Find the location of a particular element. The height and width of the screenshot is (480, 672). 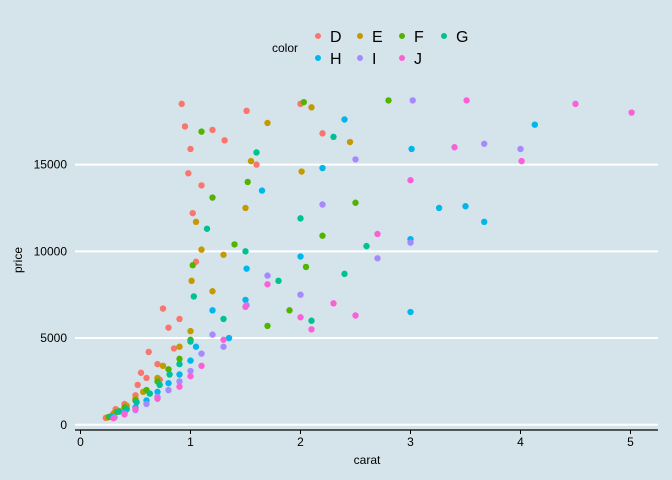

x-tick-label: 2 is located at coordinates (300, 442).